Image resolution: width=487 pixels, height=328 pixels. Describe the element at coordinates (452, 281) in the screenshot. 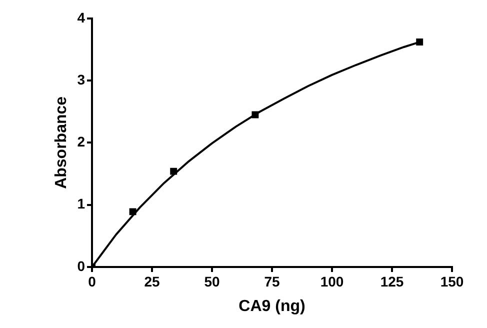

I see `x-tick-label: 150` at that location.